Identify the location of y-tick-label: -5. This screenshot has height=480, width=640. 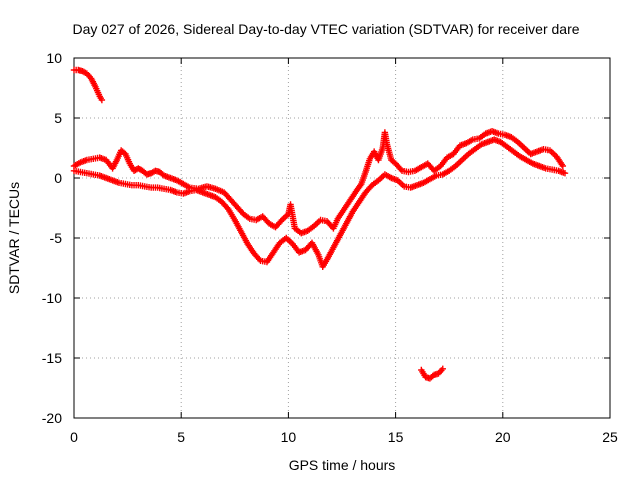
(56, 238).